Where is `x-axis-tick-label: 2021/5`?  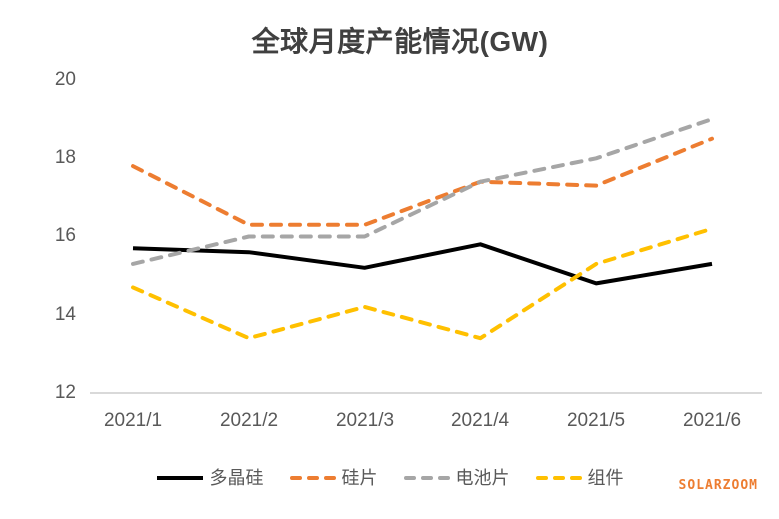 x-axis-tick-label: 2021/5 is located at coordinates (596, 420).